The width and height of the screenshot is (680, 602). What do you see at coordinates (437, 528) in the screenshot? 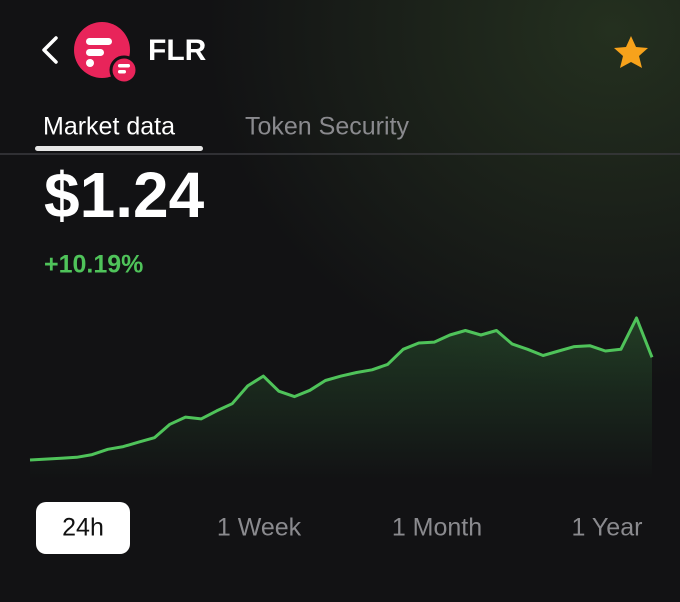
I see `range-button: 1 Month` at bounding box center [437, 528].